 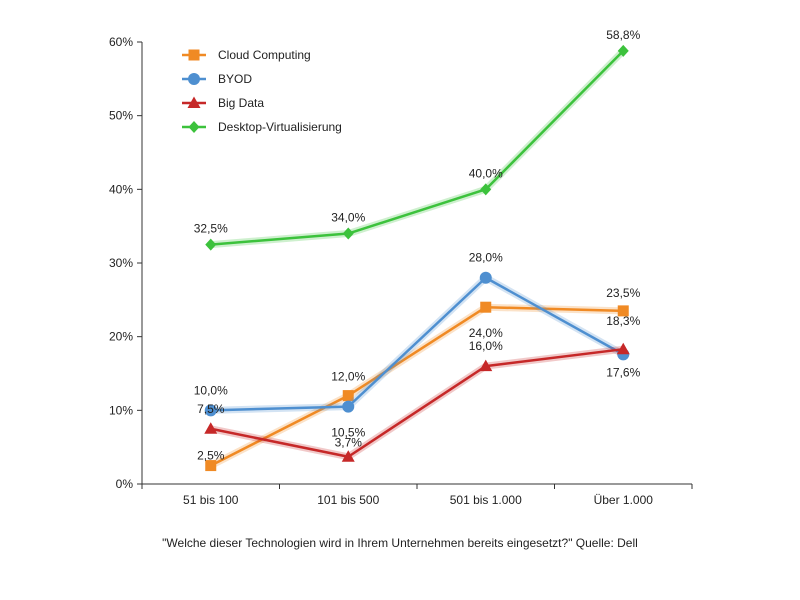 I want to click on legend-entry-label: Big Data, so click(x=241, y=103).